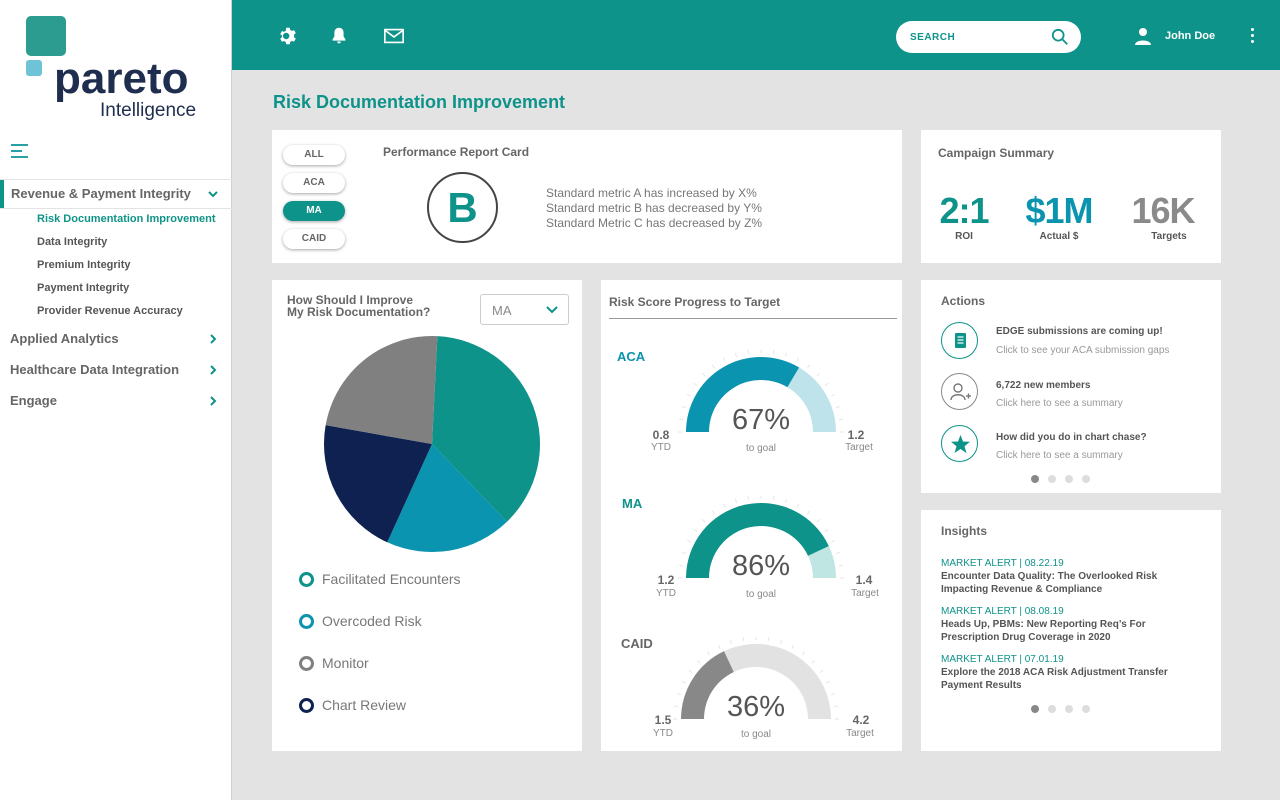  I want to click on nav-revenue-payment-integrity: Revenue & Payment Integrity, so click(116, 194).